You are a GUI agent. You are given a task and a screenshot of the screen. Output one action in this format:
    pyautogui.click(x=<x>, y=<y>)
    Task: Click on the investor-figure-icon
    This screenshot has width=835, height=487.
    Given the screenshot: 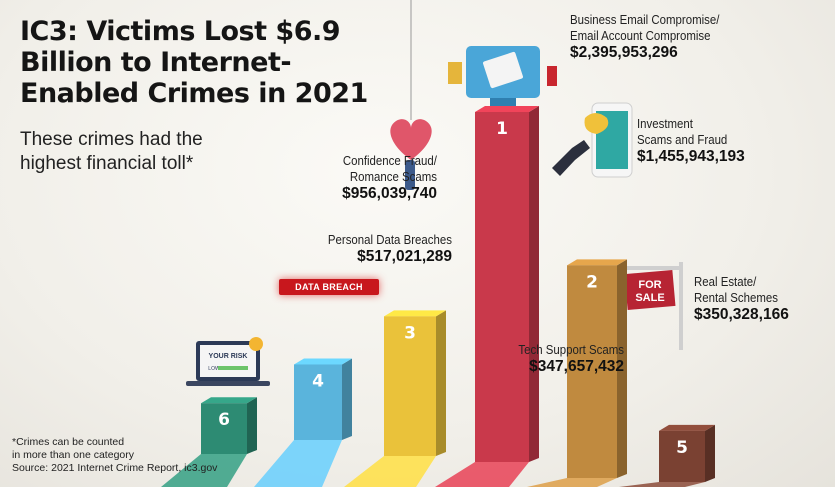 What is the action you would take?
    pyautogui.click(x=571, y=158)
    